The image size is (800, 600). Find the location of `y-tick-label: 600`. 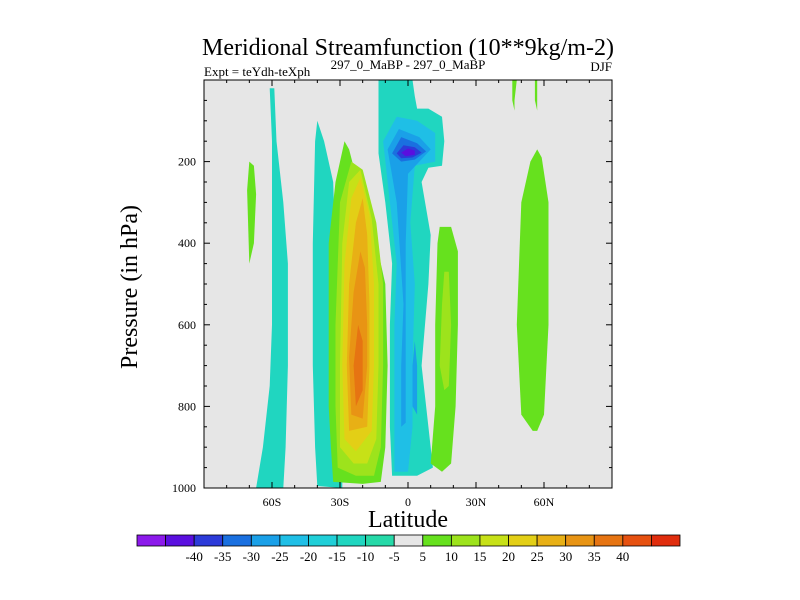

y-tick-label: 600 is located at coordinates (187, 325).